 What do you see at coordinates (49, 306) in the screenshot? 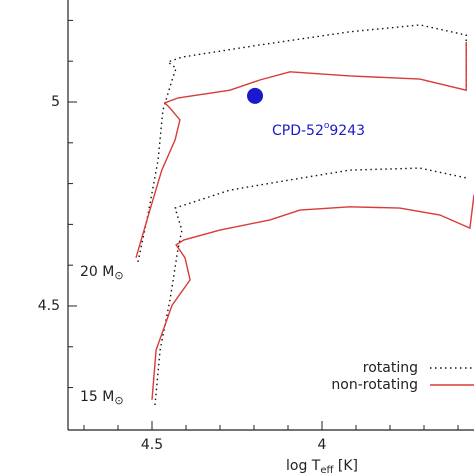
I see `y-tick-label: 4.5` at bounding box center [49, 306].